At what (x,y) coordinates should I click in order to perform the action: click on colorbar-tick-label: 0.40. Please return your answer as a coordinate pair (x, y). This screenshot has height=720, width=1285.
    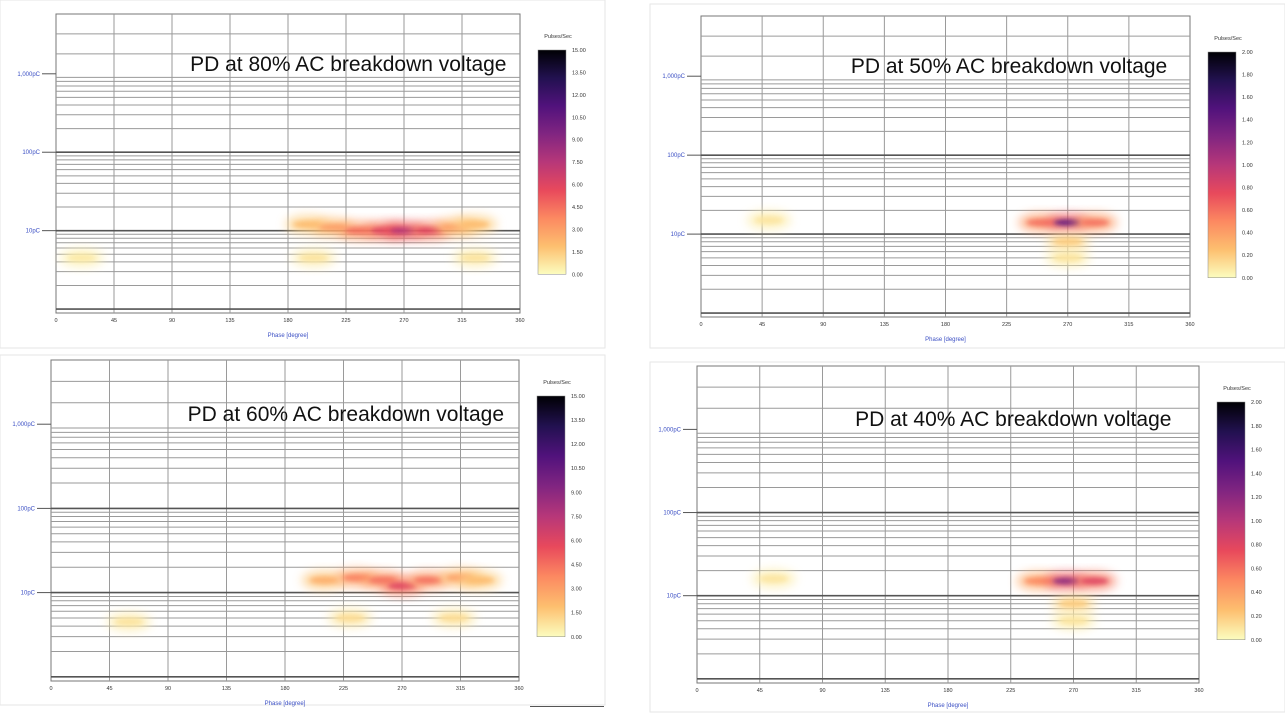
    Looking at the image, I should click on (1247, 234).